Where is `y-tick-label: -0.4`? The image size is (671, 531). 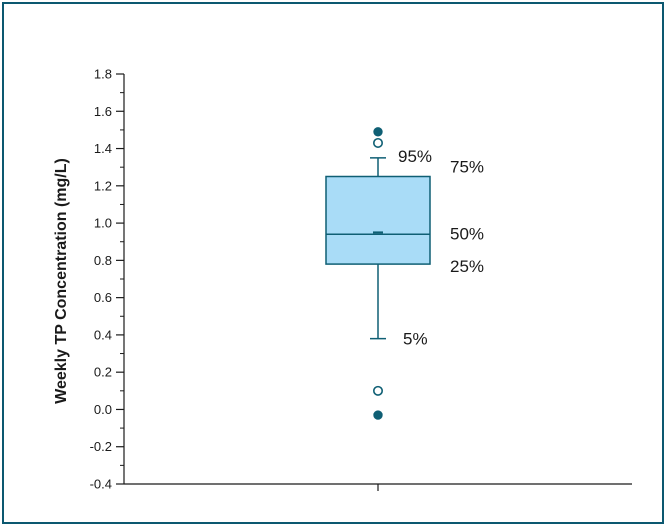 y-tick-label: -0.4 is located at coordinates (101, 484).